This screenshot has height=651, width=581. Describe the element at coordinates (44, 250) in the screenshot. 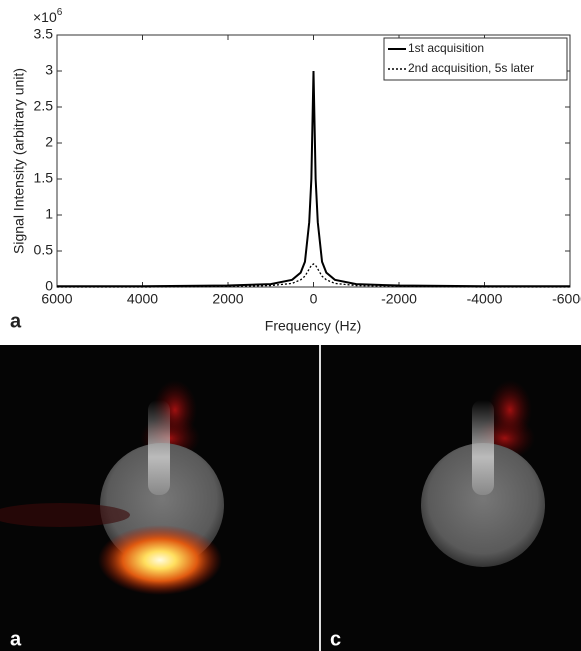

I see `y-tick-label: 0.5` at that location.